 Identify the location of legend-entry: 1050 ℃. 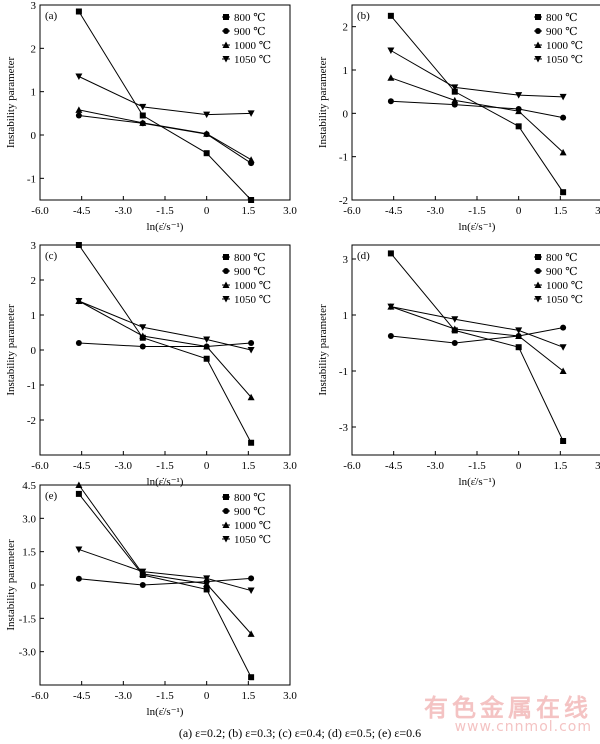
(252, 300).